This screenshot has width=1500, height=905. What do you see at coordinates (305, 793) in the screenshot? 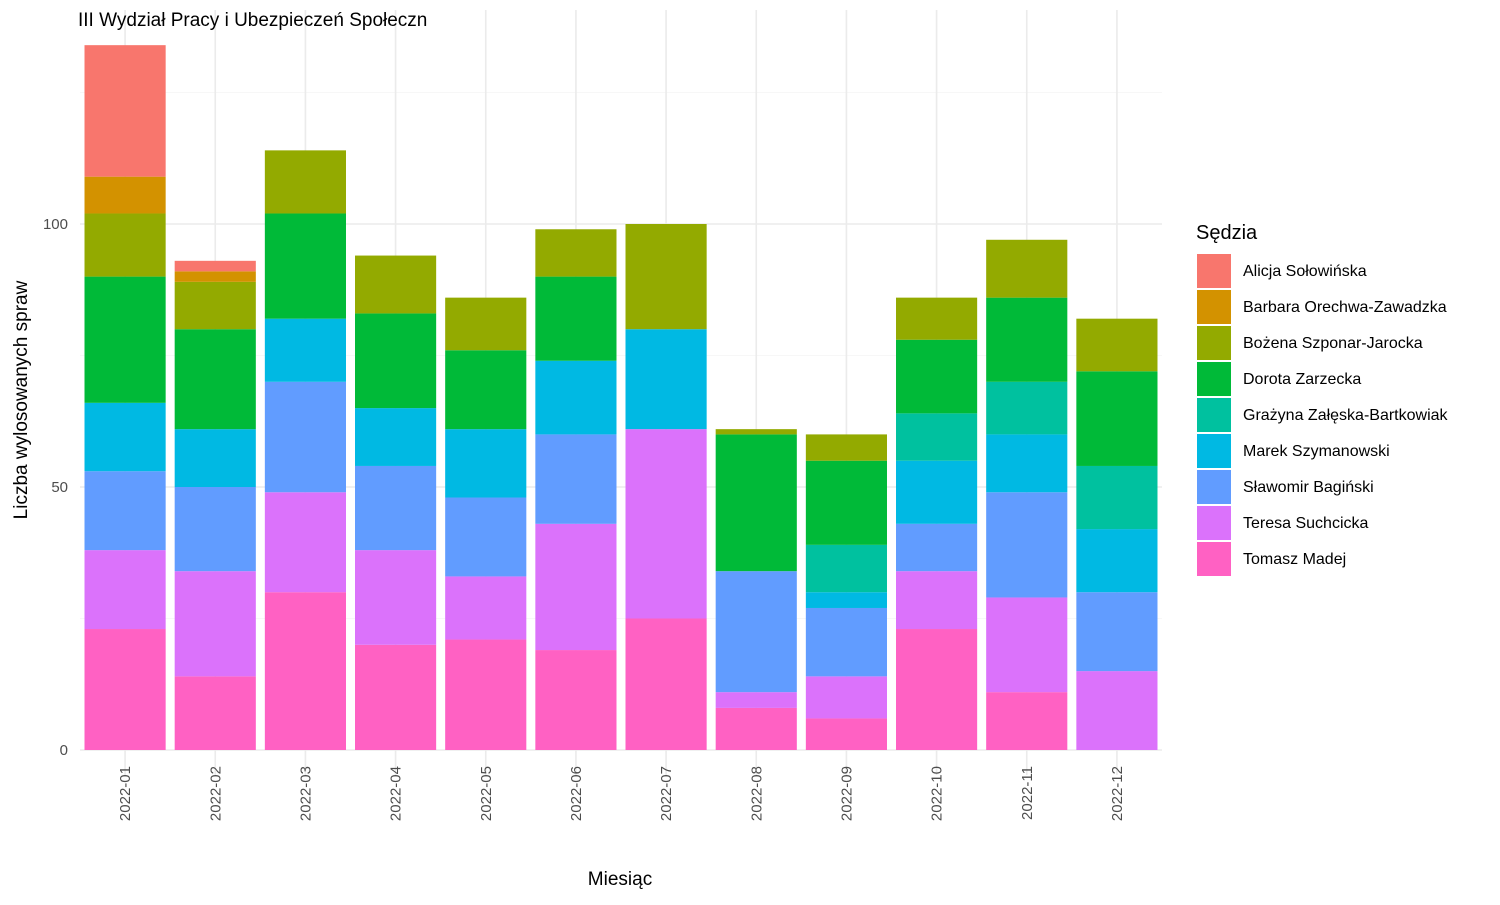
I see `x-tick-label: 2022-03` at bounding box center [305, 793].